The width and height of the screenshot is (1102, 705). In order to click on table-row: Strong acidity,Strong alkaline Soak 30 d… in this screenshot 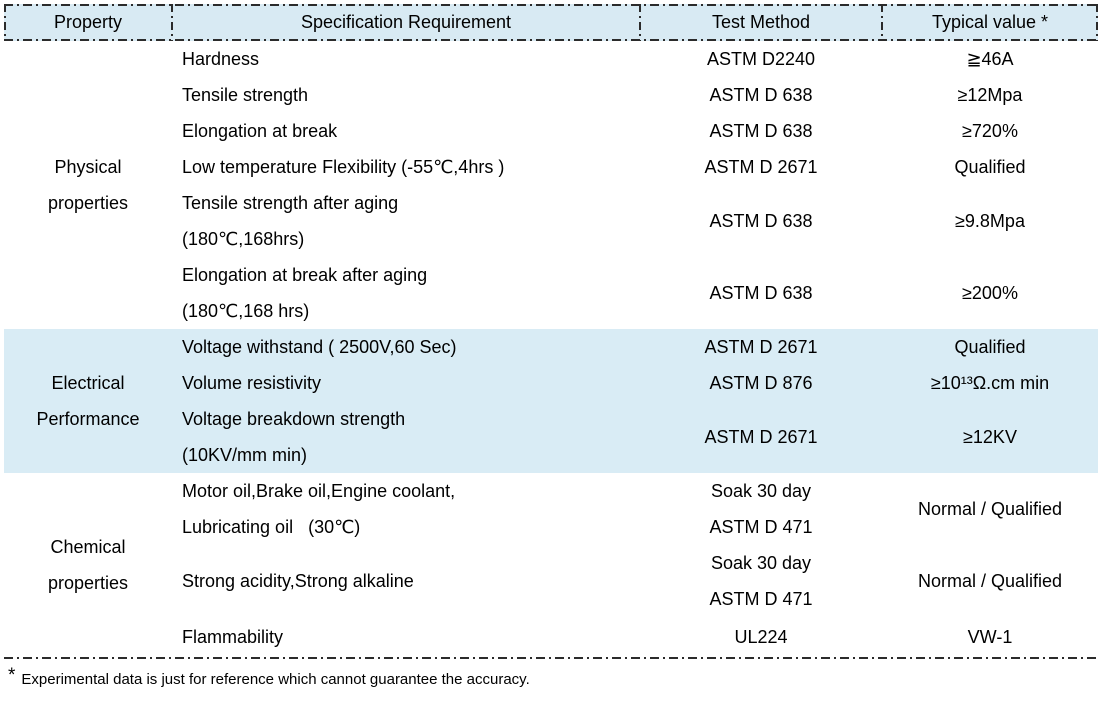, I will do `click(635, 581)`.